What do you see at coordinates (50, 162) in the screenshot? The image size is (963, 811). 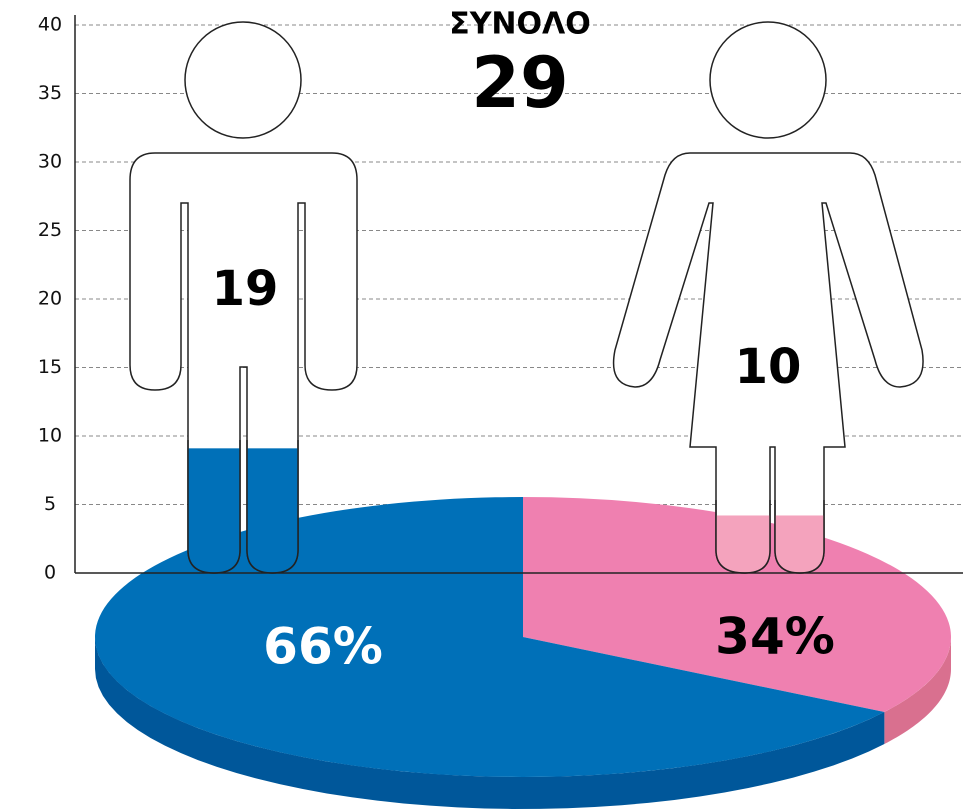 I see `y-tick-label: 30` at bounding box center [50, 162].